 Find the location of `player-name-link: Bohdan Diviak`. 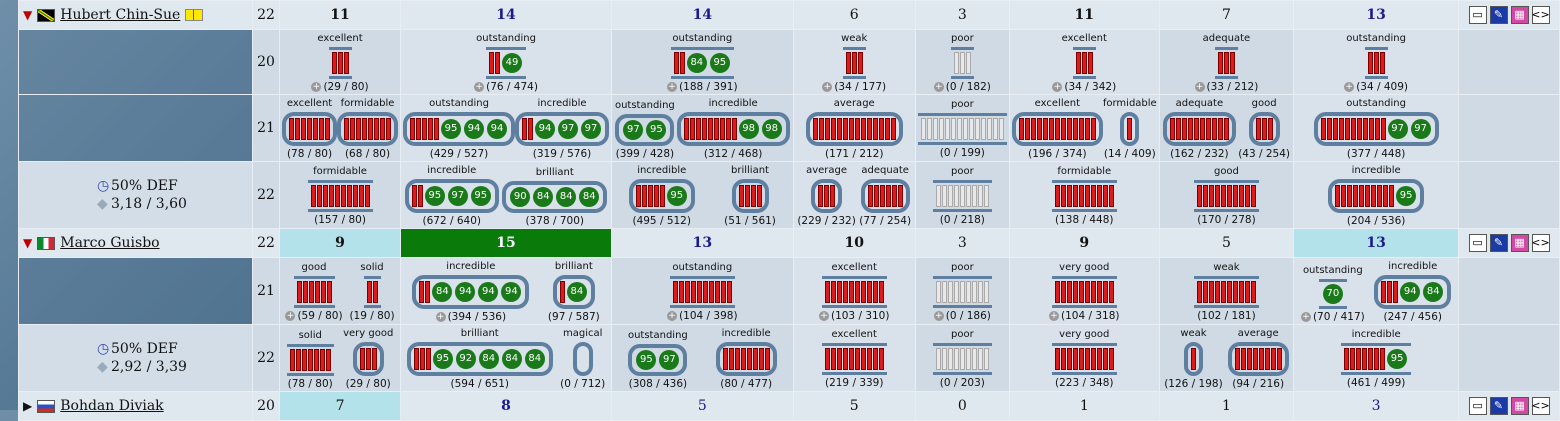

player-name-link: Bohdan Diviak is located at coordinates (112, 406).